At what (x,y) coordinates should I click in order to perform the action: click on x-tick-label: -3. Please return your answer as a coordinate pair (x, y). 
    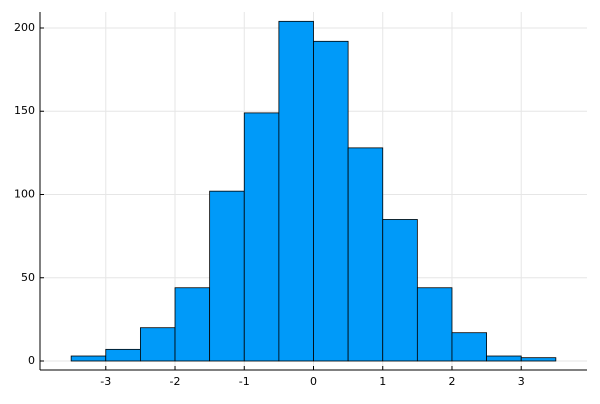
    Looking at the image, I should click on (105, 381).